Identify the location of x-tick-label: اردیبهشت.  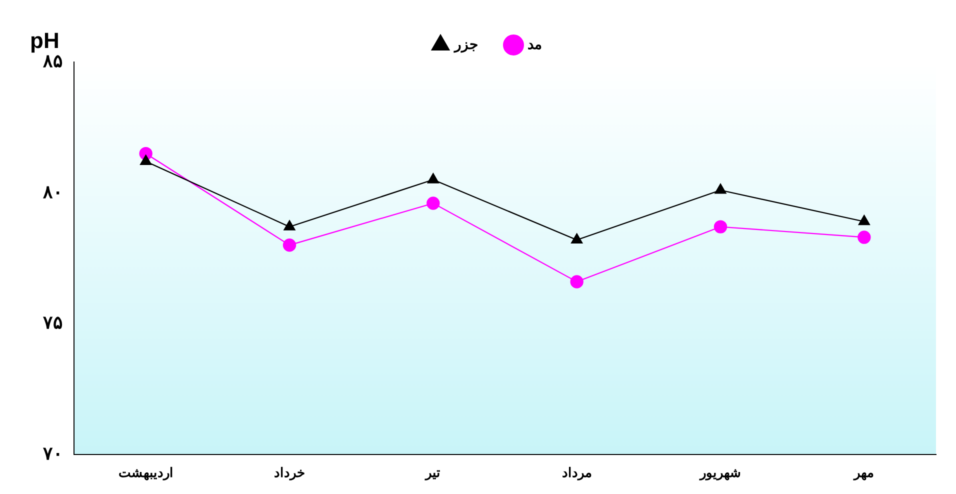
(146, 472).